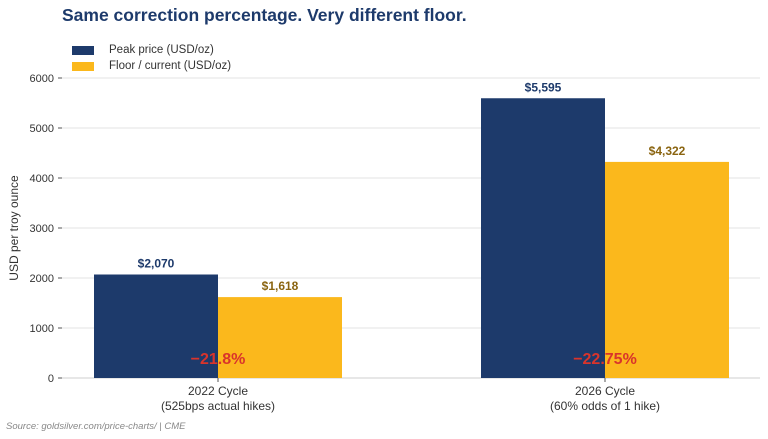  What do you see at coordinates (42, 329) in the screenshot?
I see `y-tick-label: 1000` at bounding box center [42, 329].